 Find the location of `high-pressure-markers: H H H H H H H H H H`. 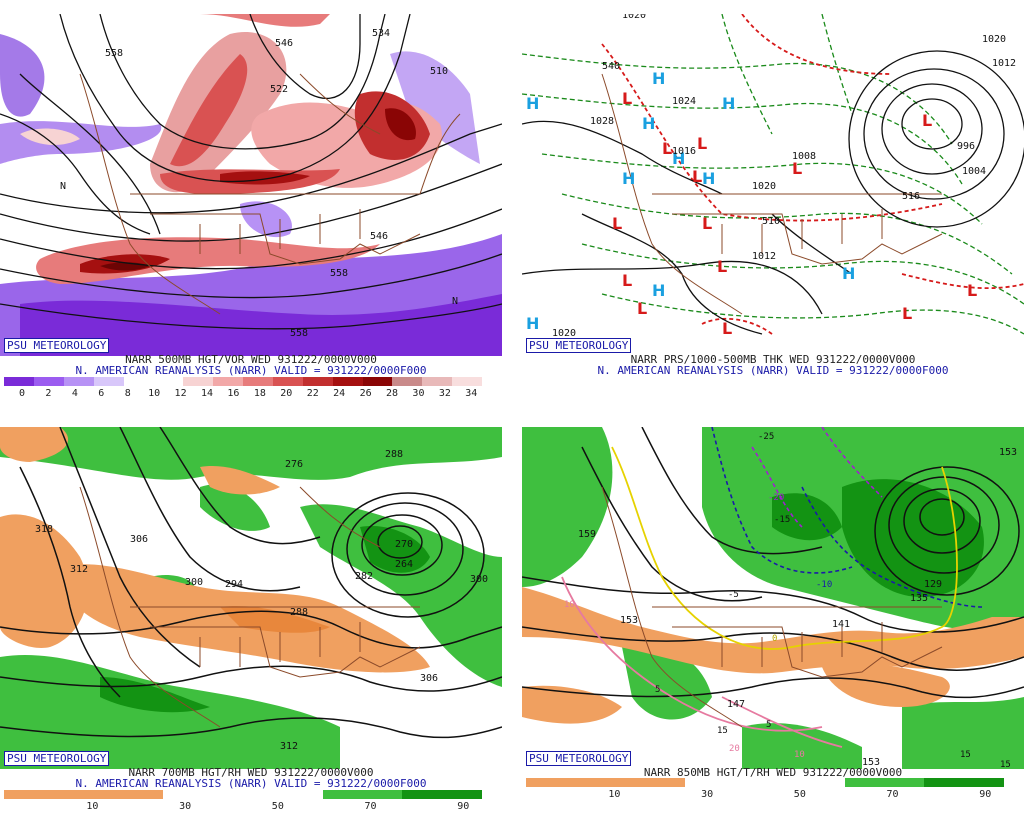

high-pressure-markers: H H H H H H H H H H is located at coordinates (690, 201).